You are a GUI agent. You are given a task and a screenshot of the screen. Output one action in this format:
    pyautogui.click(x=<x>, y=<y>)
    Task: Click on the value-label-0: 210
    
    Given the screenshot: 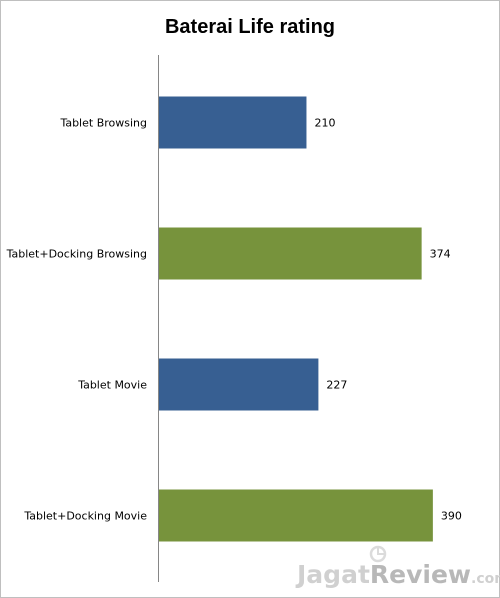 What is the action you would take?
    pyautogui.click(x=324, y=123)
    